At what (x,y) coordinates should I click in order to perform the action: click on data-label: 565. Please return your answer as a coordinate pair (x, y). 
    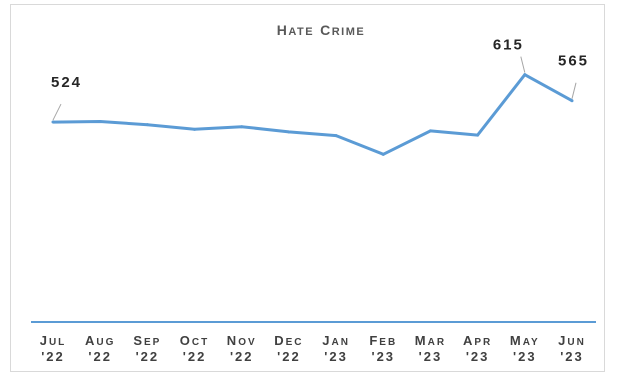
    Looking at the image, I should click on (573, 61).